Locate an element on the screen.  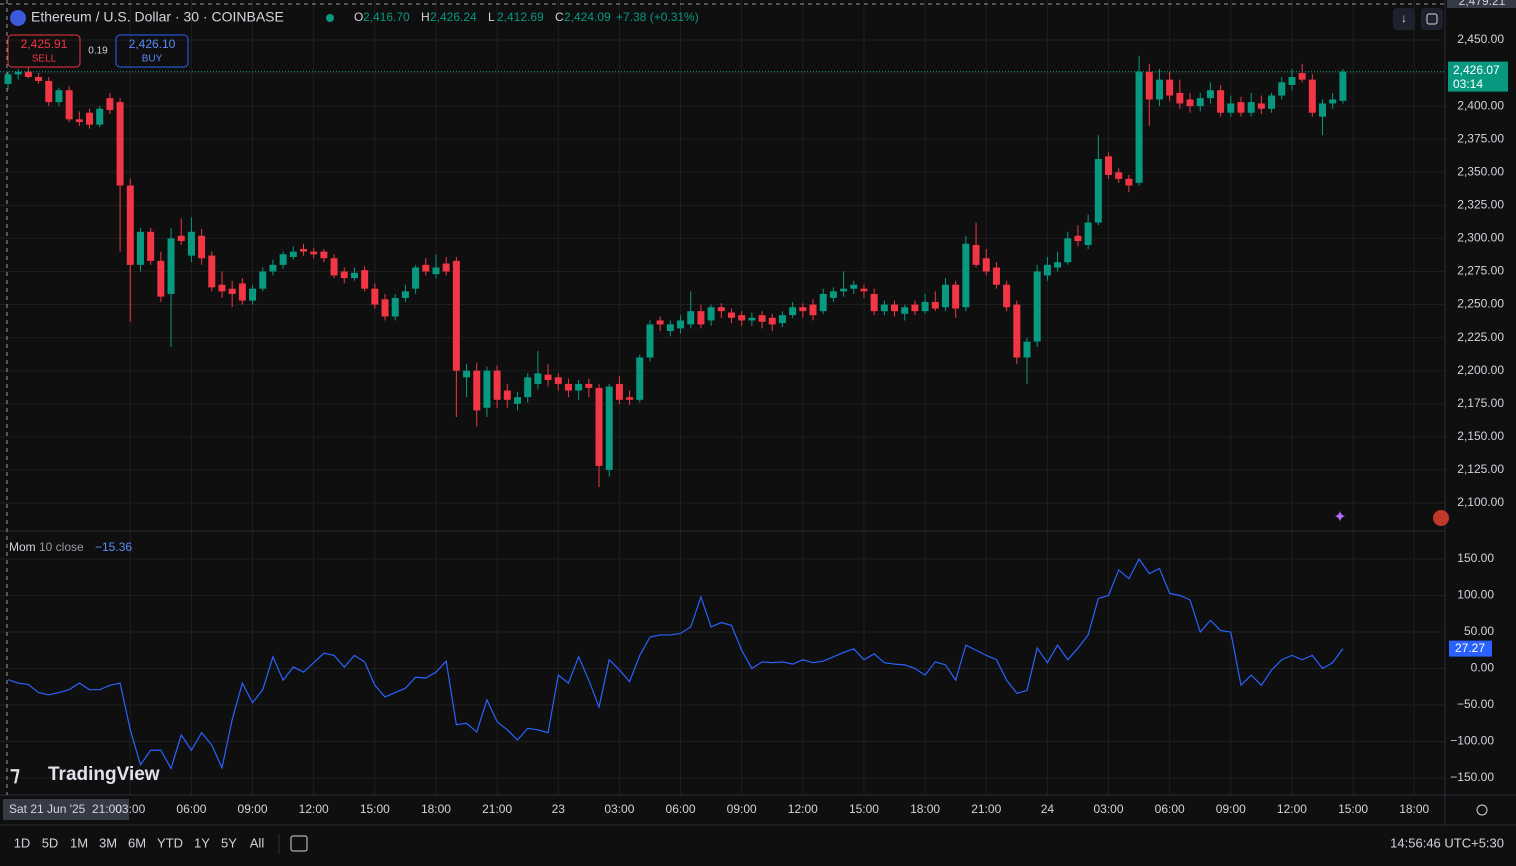
y-tick-label: 2,275.00 is located at coordinates (1480, 271).